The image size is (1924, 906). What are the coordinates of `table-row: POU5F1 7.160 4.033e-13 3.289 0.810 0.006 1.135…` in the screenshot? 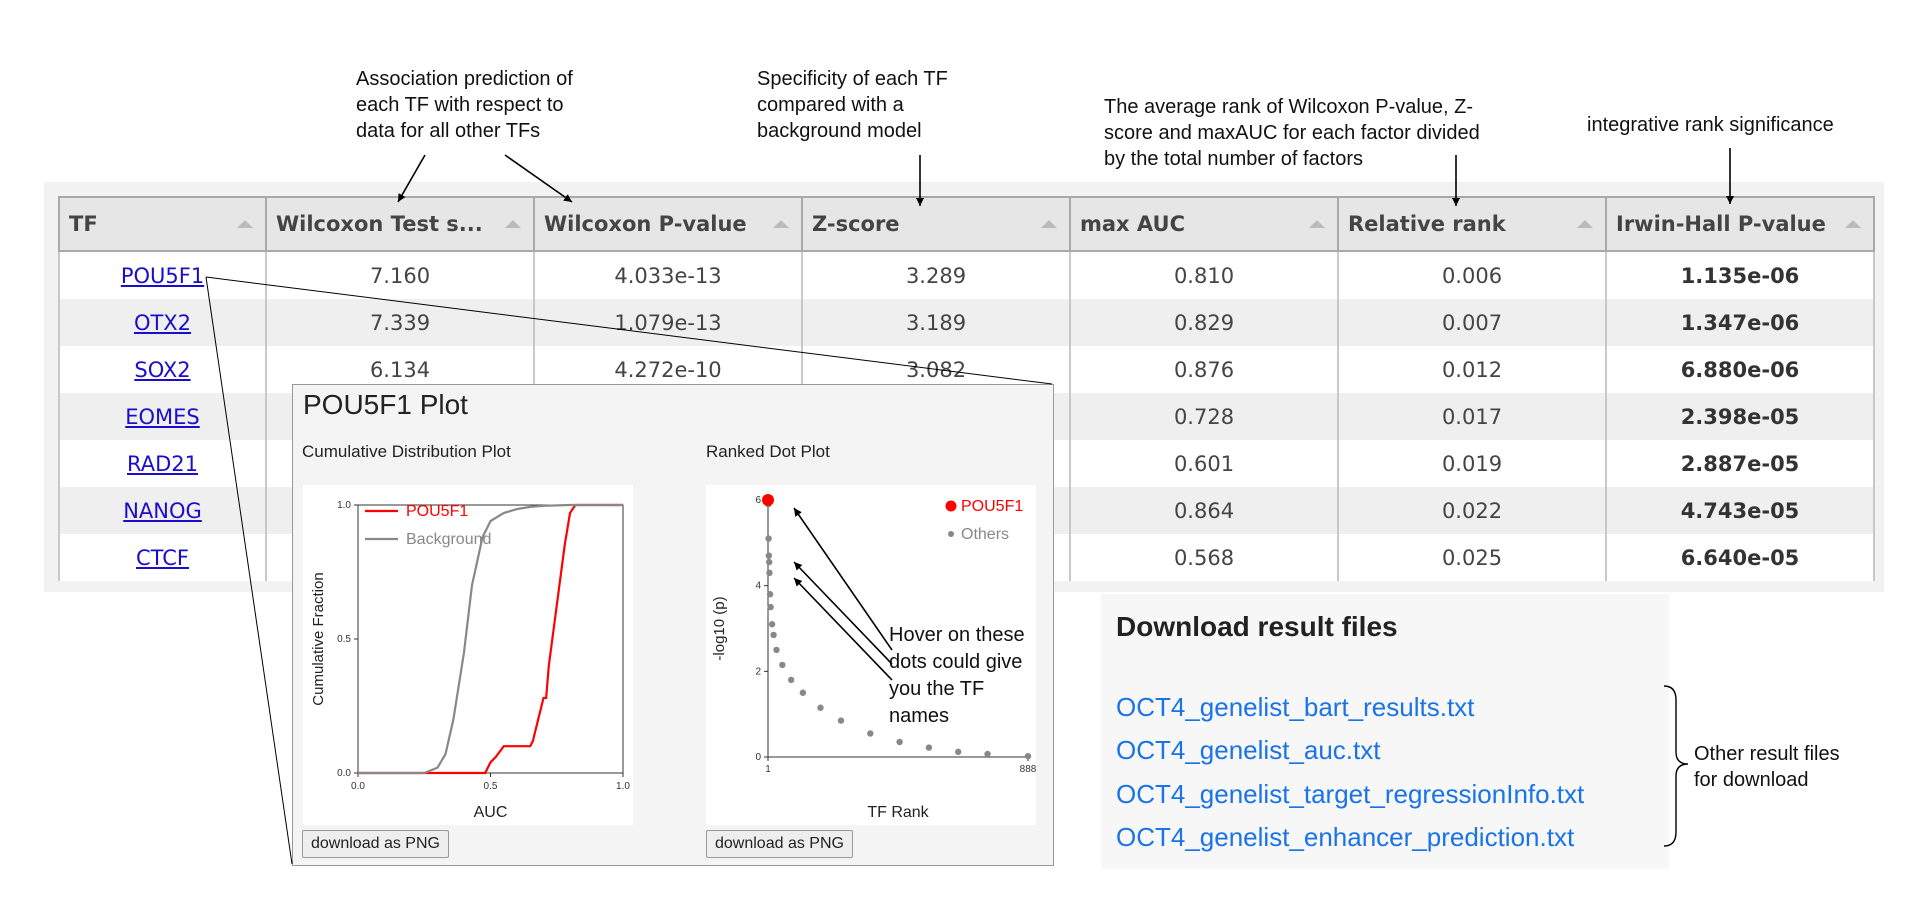 It's located at (966, 275).